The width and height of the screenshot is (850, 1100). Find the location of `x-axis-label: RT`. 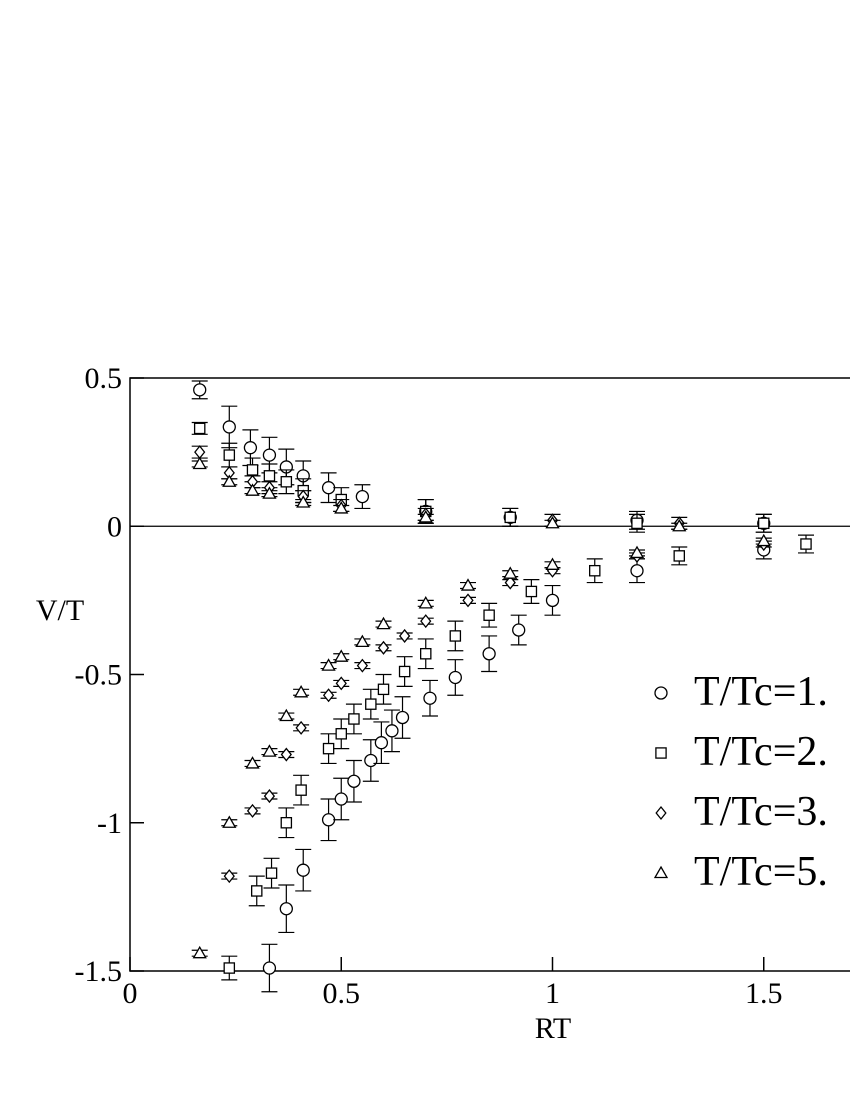

x-axis-label: RT is located at coordinates (553, 1028).